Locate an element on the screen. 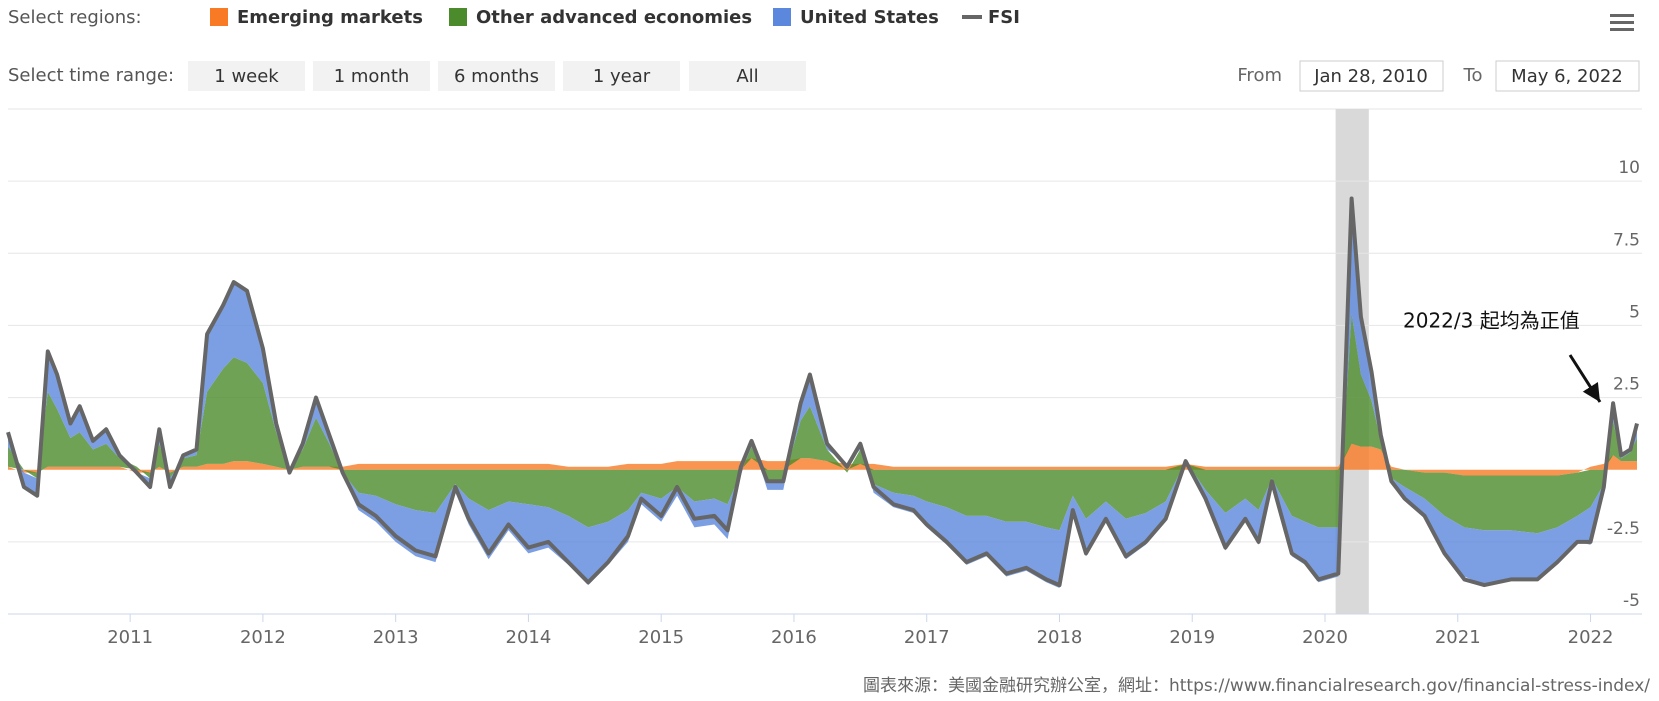 The image size is (1659, 701). range-button: 6 months is located at coordinates (496, 76).